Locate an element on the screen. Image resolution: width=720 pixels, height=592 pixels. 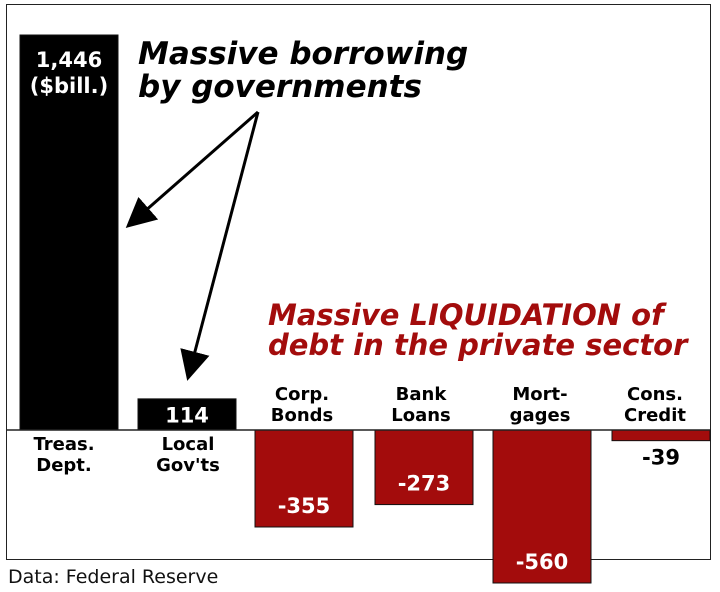
category-label-2-line1: Corp. is located at coordinates (302, 394).